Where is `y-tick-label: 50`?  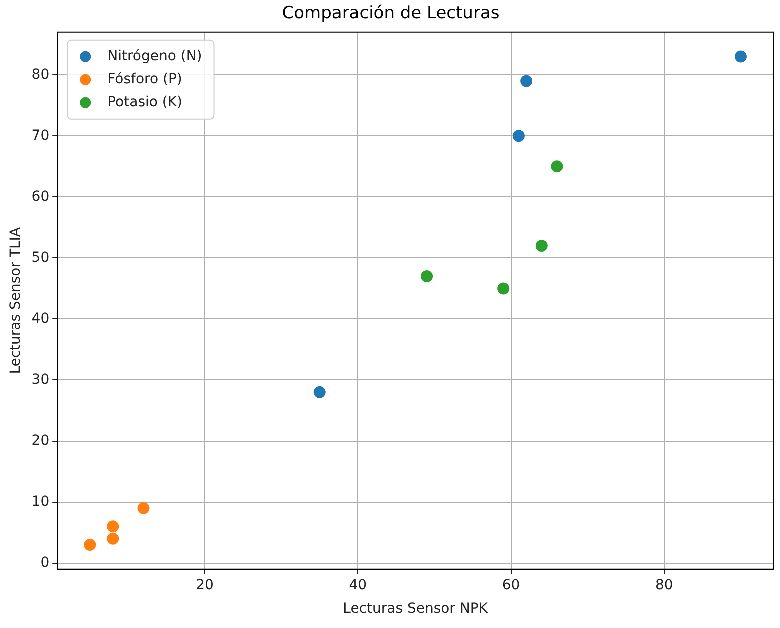 y-tick-label: 50 is located at coordinates (41, 258).